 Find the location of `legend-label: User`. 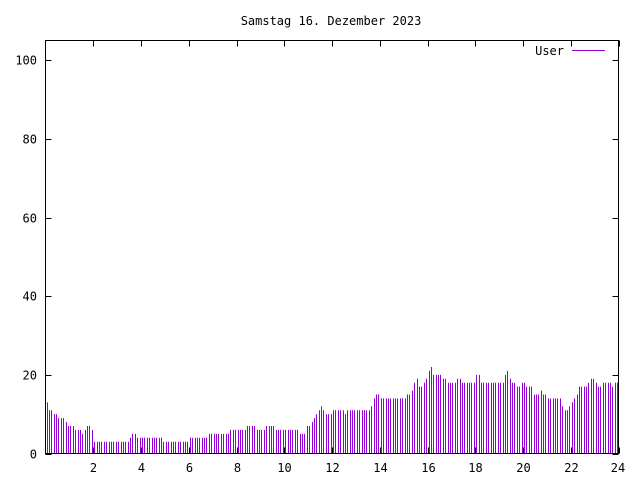

legend-label: User is located at coordinates (549, 51).